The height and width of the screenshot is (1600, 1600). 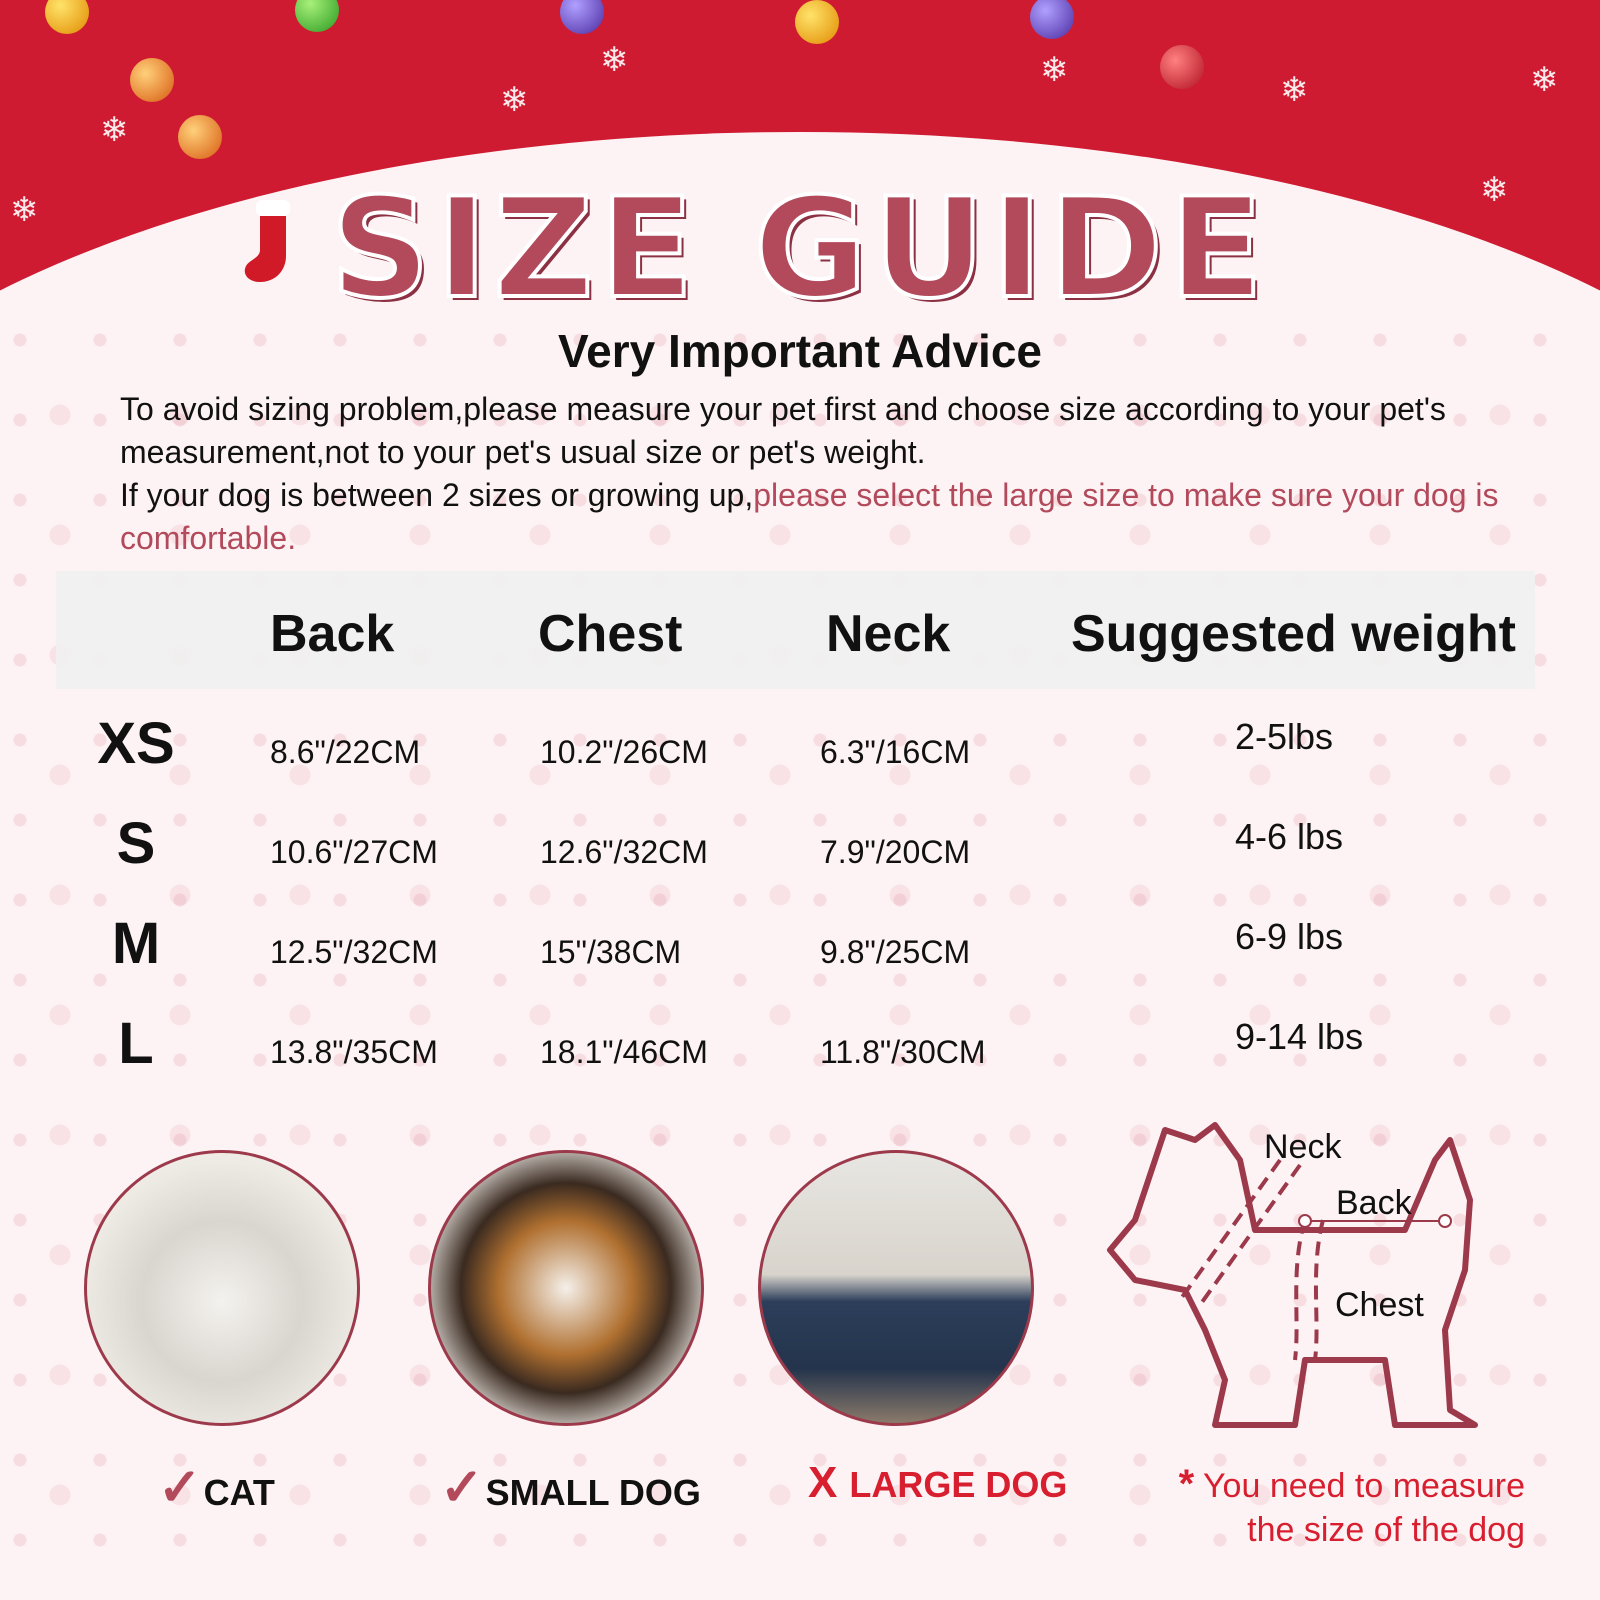 What do you see at coordinates (136, 1043) in the screenshot?
I see `size-label: L` at bounding box center [136, 1043].